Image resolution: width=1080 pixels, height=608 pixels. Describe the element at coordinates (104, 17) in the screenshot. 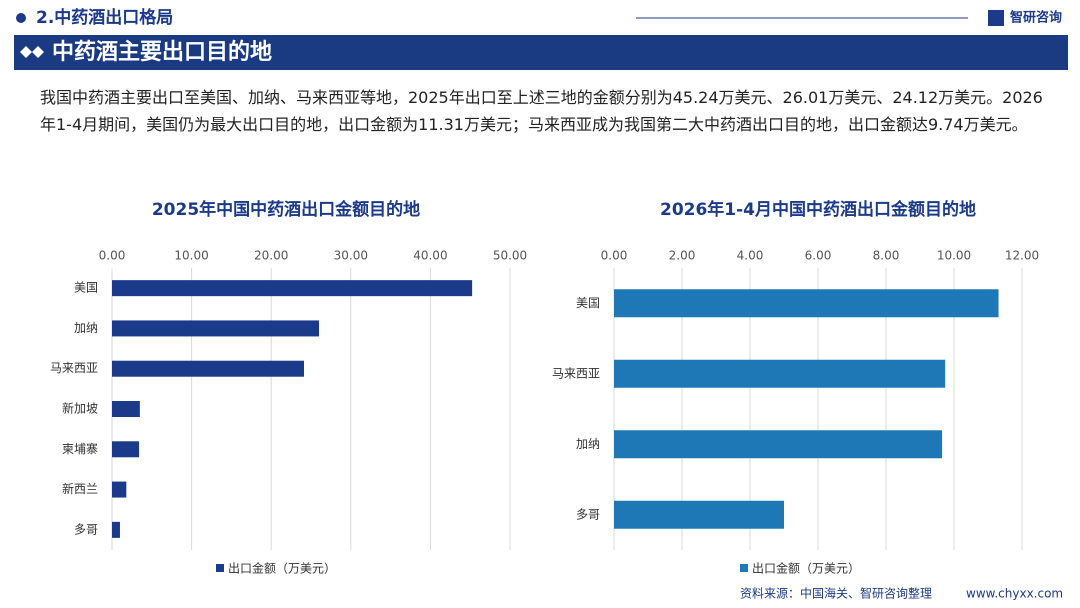

I see `section-title: 2.中药酒出口格局` at that location.